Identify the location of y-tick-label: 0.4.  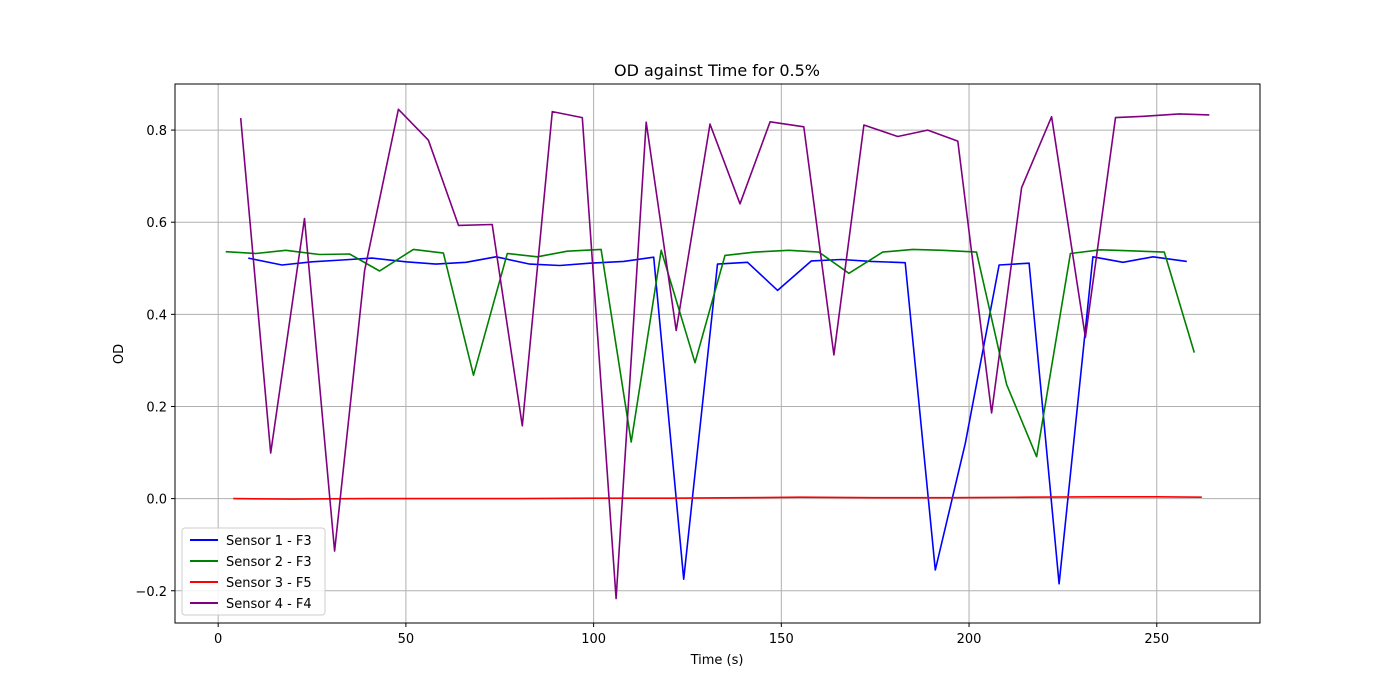
(156, 315).